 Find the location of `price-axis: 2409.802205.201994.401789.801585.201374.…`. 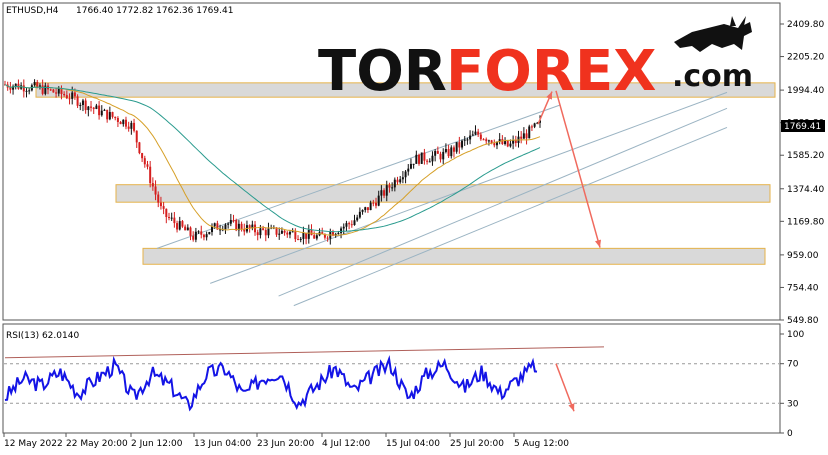

price-axis: 2409.802205.201994.401789.801585.201374.… is located at coordinates (802, 173).